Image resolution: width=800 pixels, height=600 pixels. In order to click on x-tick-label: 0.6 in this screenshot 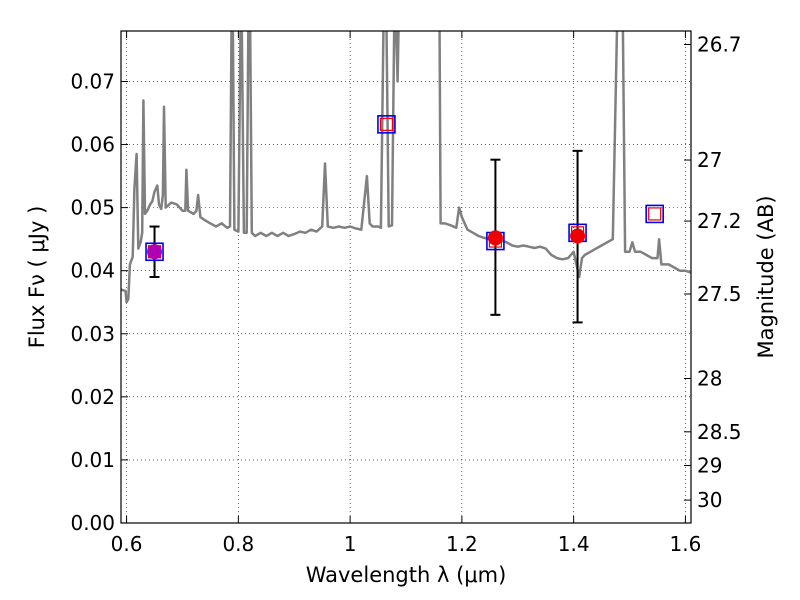, I will do `click(127, 544)`.